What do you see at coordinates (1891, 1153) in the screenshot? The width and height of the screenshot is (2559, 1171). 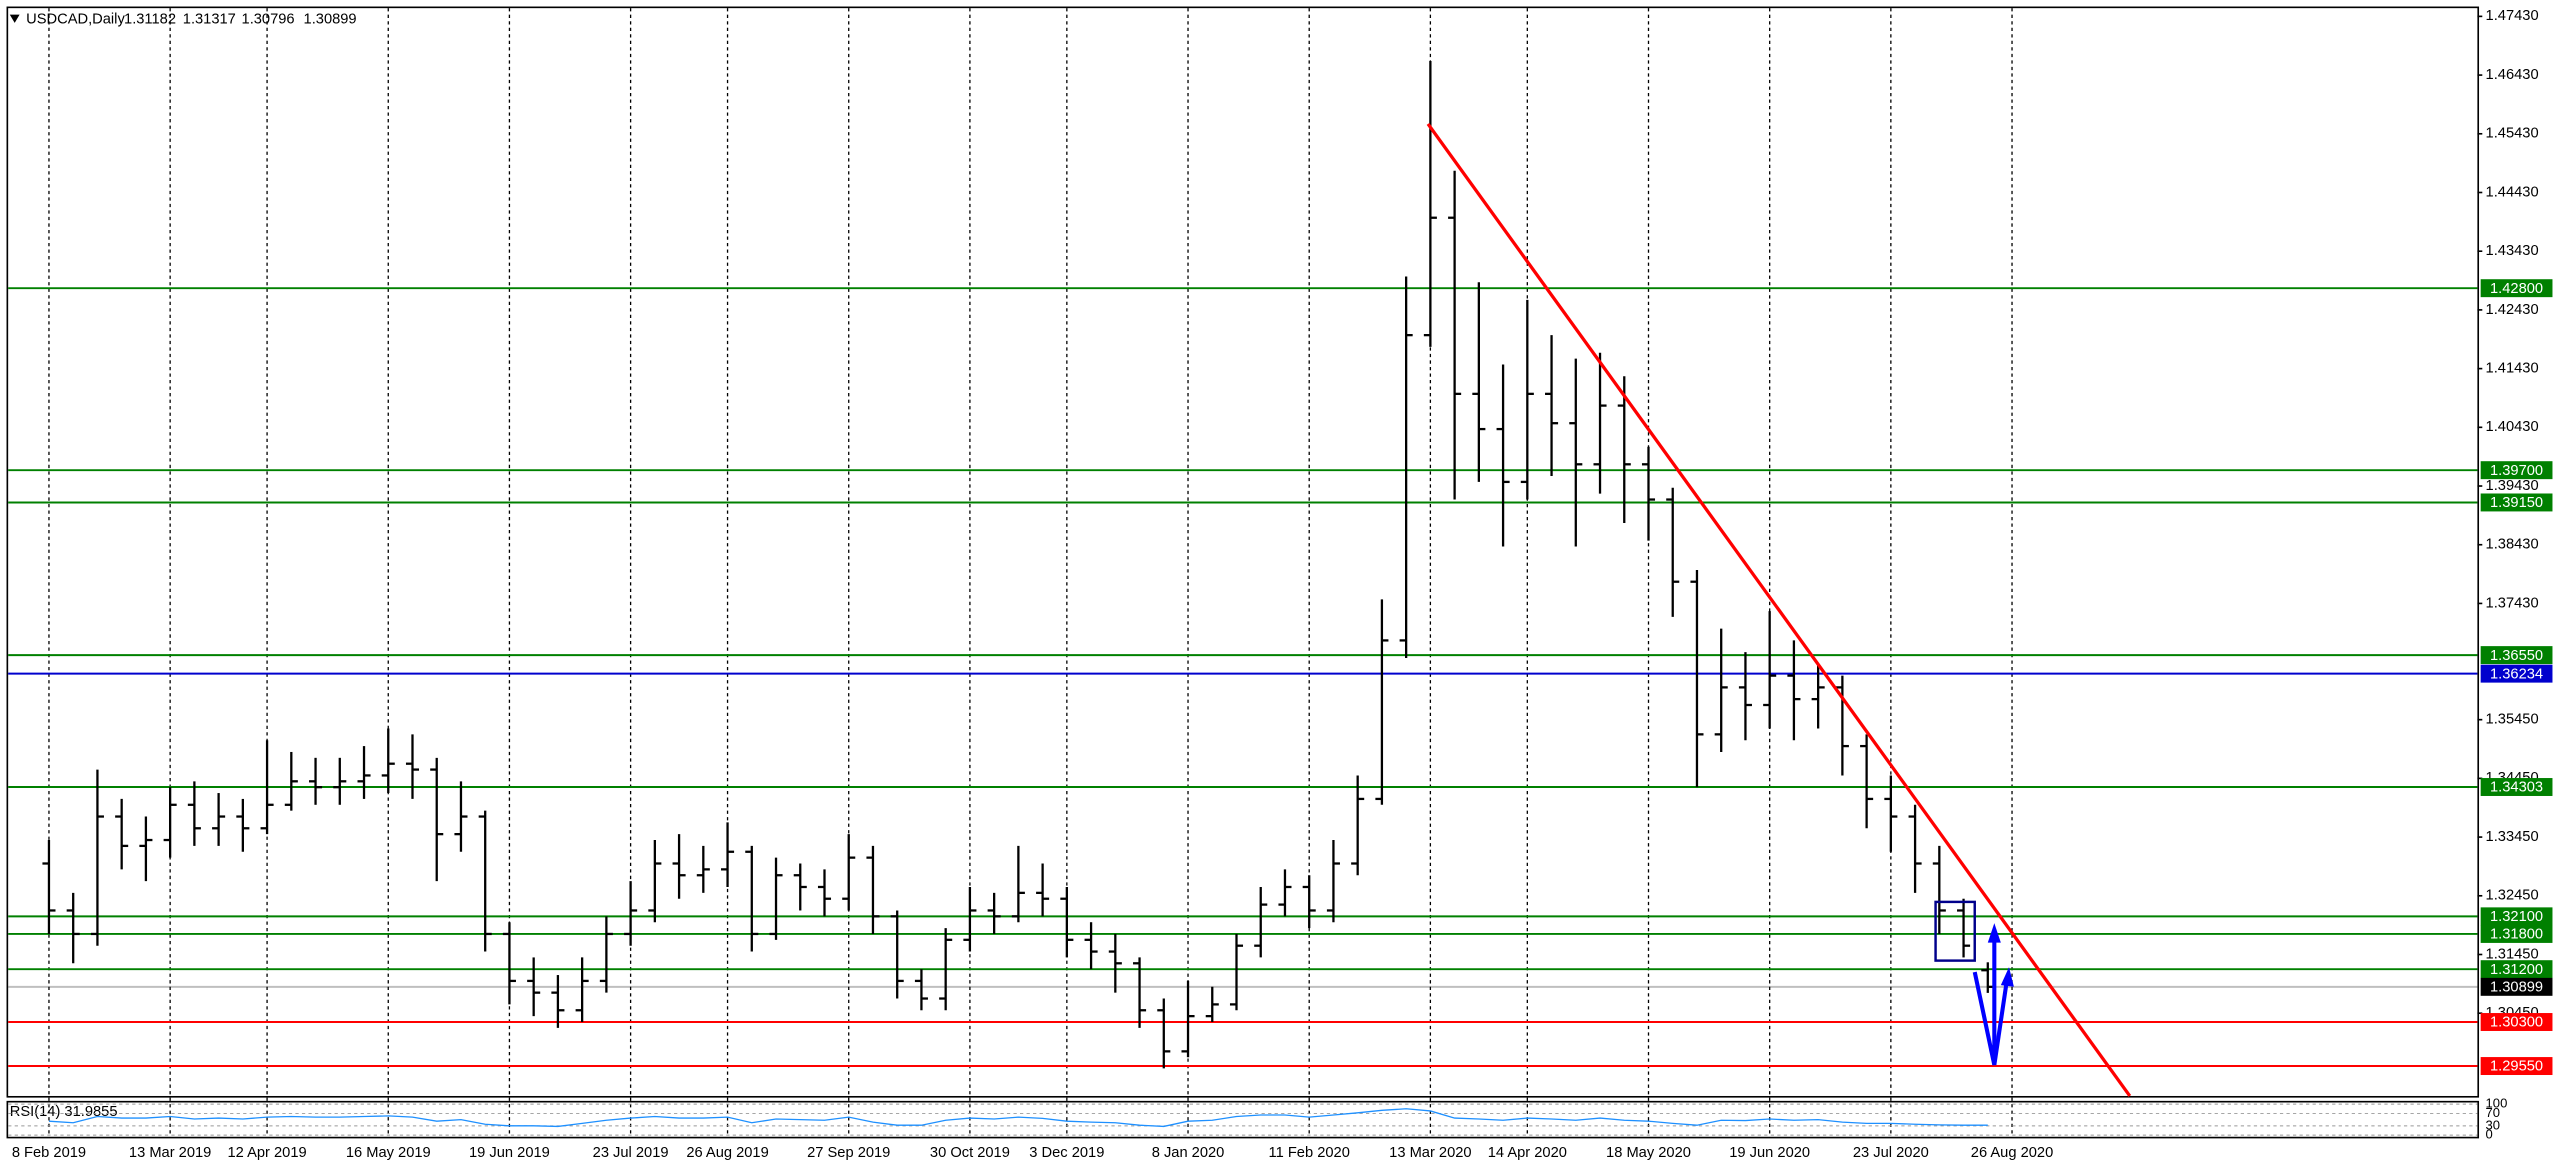 I see `x-tick-label: 23 Jul 2020` at bounding box center [1891, 1153].